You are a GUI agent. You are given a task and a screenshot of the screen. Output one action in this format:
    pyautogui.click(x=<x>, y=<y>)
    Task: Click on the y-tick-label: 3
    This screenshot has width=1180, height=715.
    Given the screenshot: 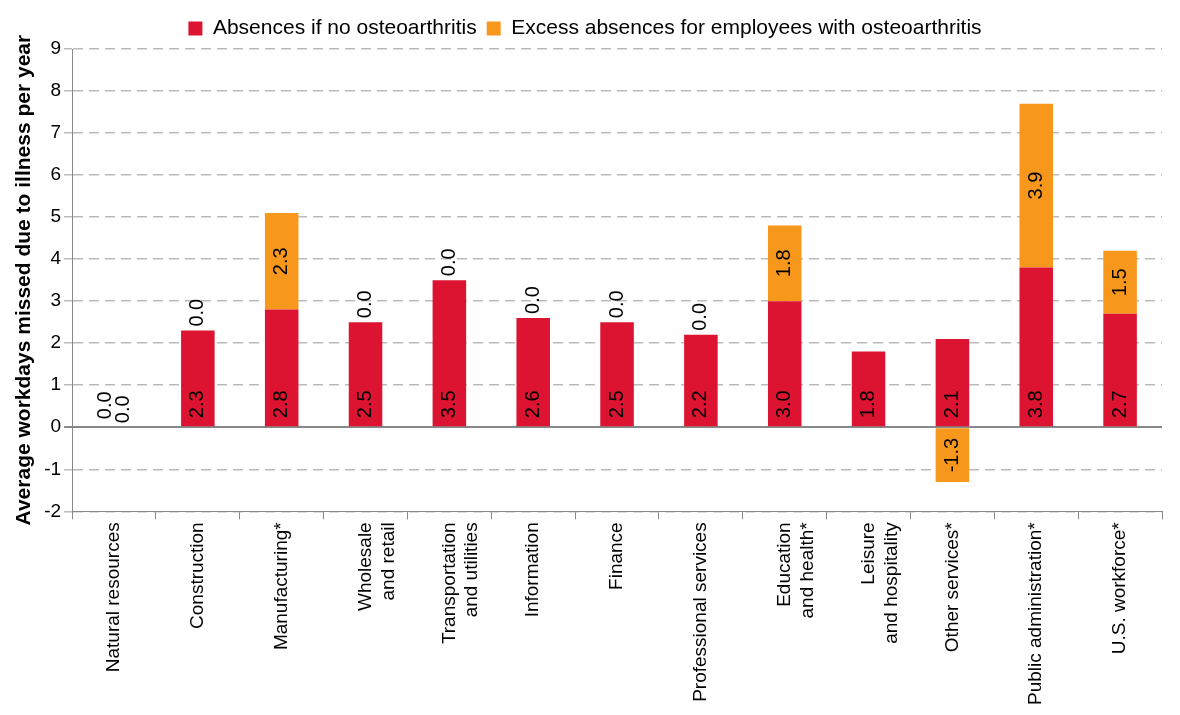 What is the action you would take?
    pyautogui.click(x=56, y=300)
    